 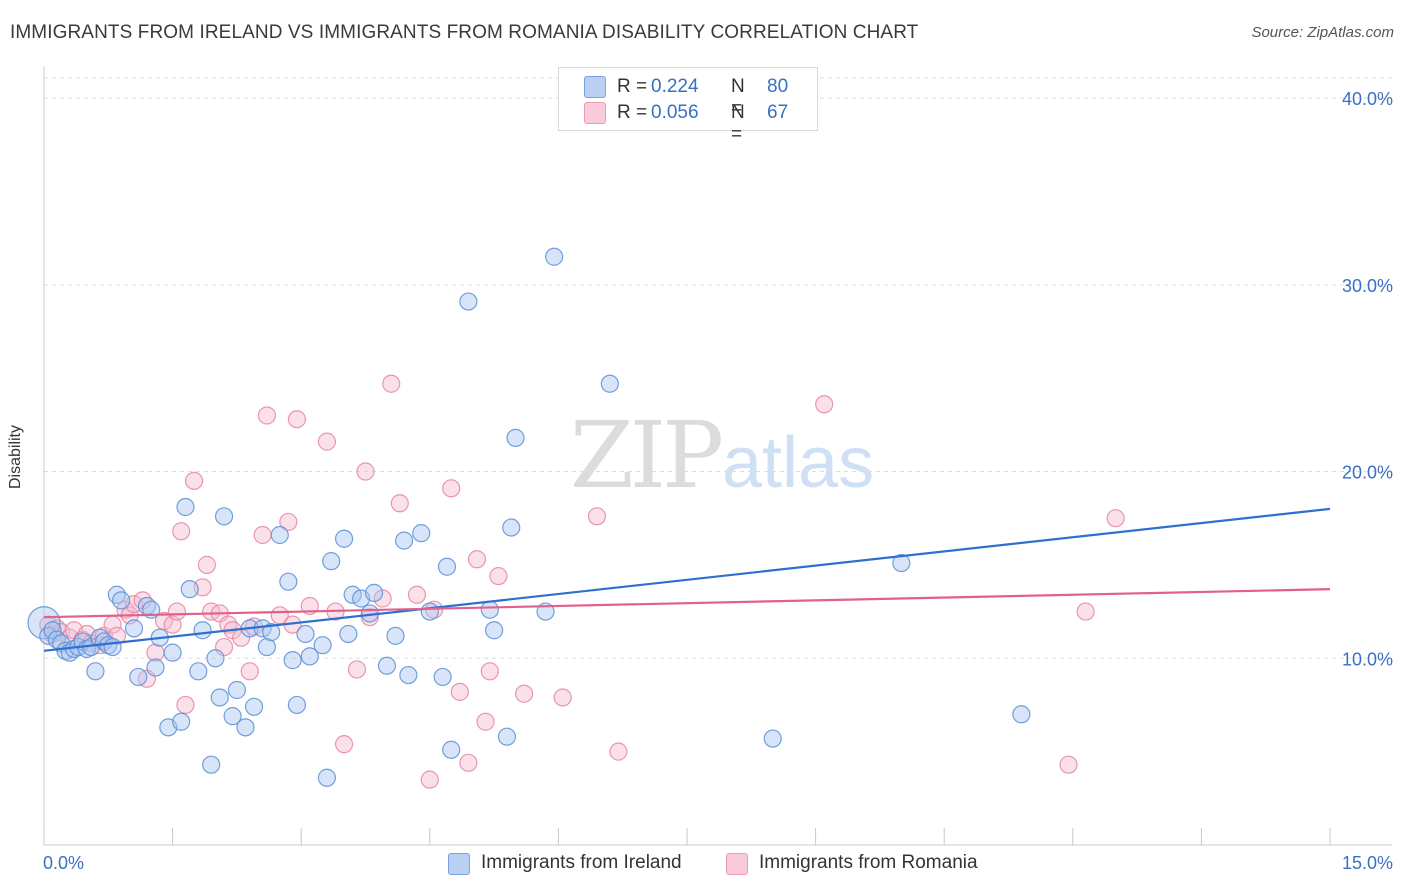 What do you see at coordinates (687, 579) in the screenshot?
I see `ireland-trend-line` at bounding box center [687, 579].